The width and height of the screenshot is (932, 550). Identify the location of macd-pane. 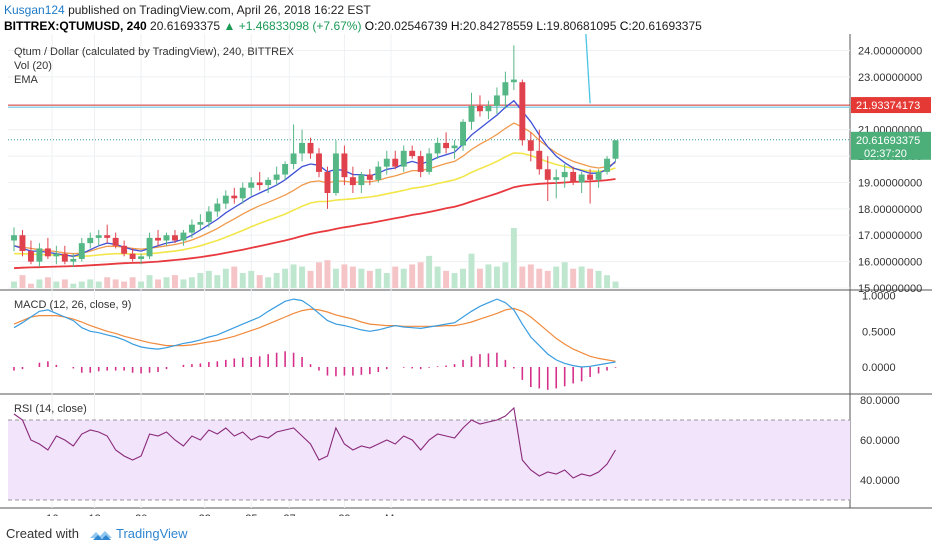
(315, 344).